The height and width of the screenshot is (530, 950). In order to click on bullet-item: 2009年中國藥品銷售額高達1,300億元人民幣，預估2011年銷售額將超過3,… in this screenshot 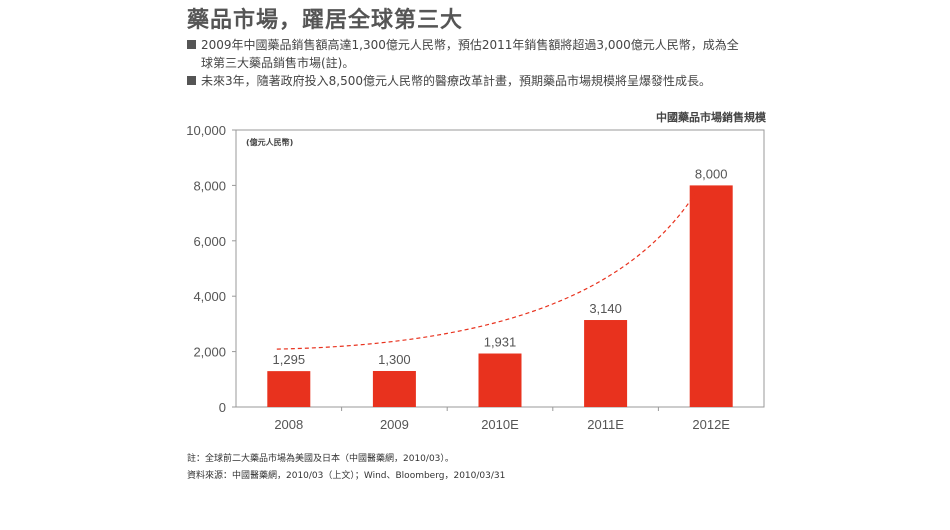, I will do `click(487, 54)`.